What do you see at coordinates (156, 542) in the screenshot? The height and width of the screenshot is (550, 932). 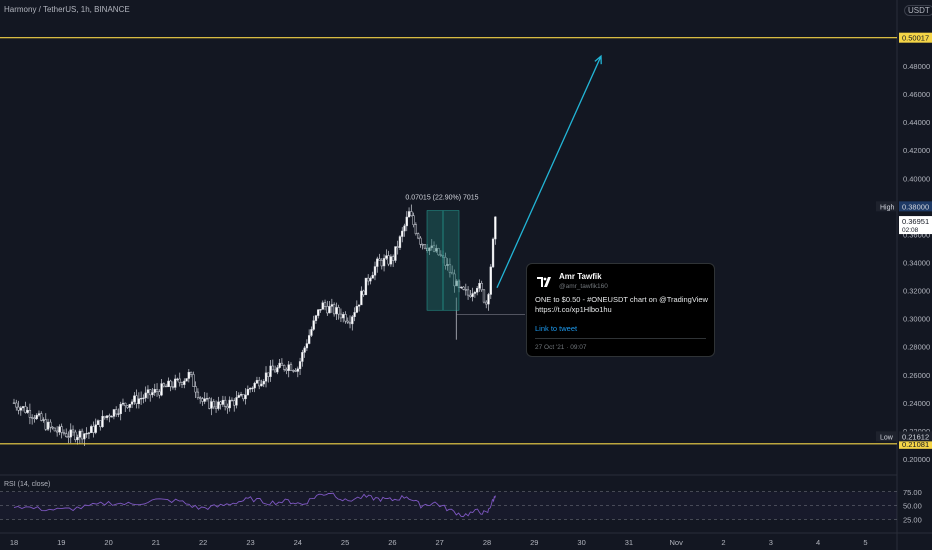 I see `time-tick-label: 21` at bounding box center [156, 542].